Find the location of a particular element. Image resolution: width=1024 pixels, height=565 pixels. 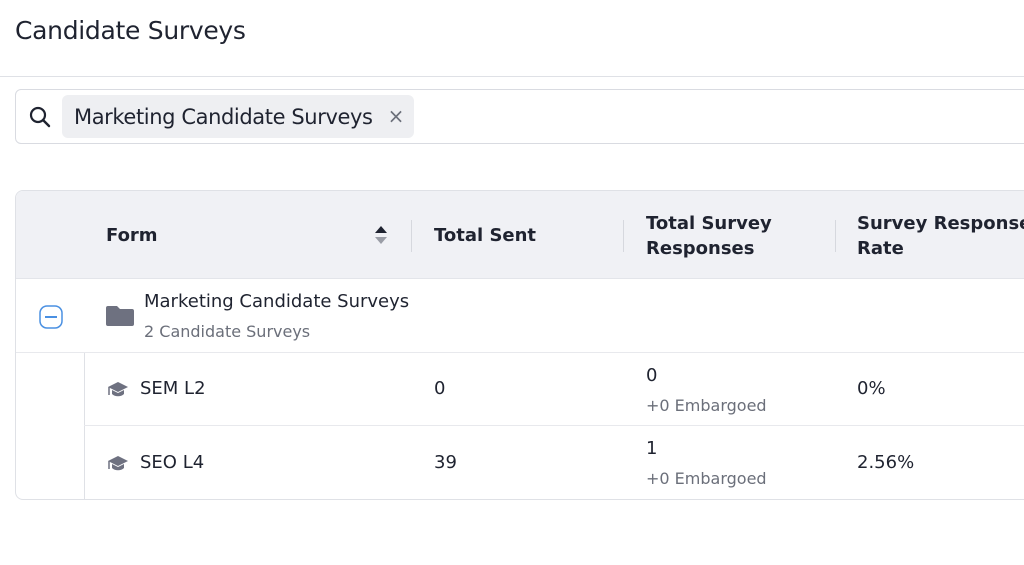

table-row: SEO L4 39 1 +0 Embargoed 2.56% is located at coordinates (554, 462).